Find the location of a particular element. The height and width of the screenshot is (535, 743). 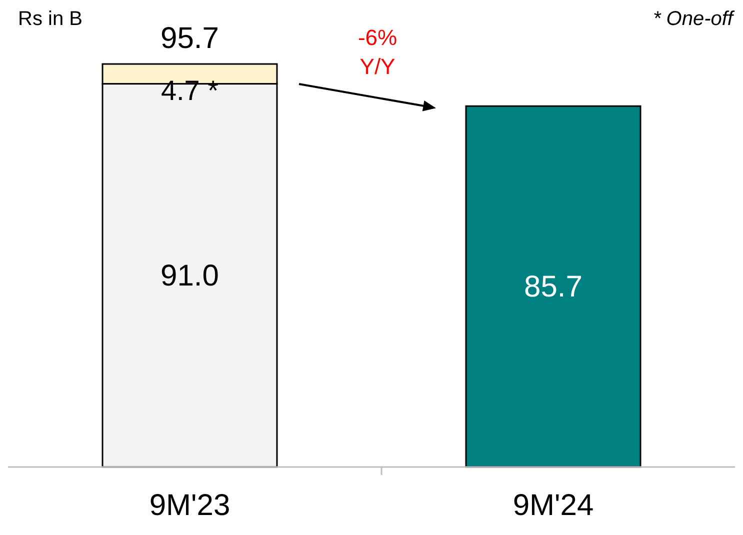

data-label: 91.0 is located at coordinates (189, 275).